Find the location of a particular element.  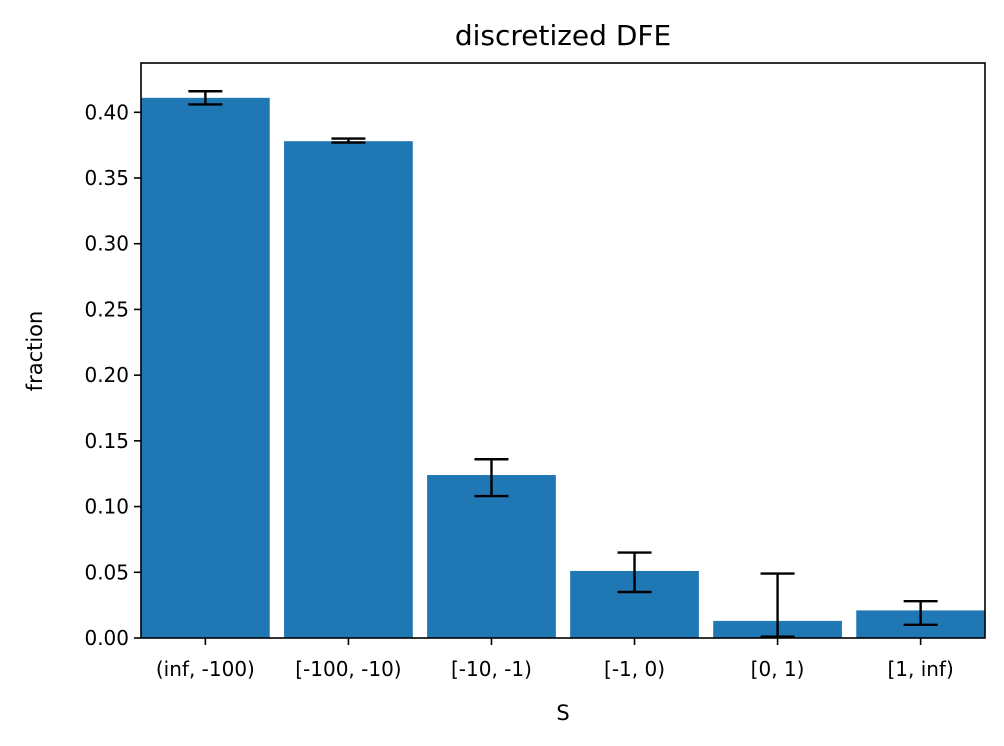

x-tick-label: [1, inf) is located at coordinates (920, 669).